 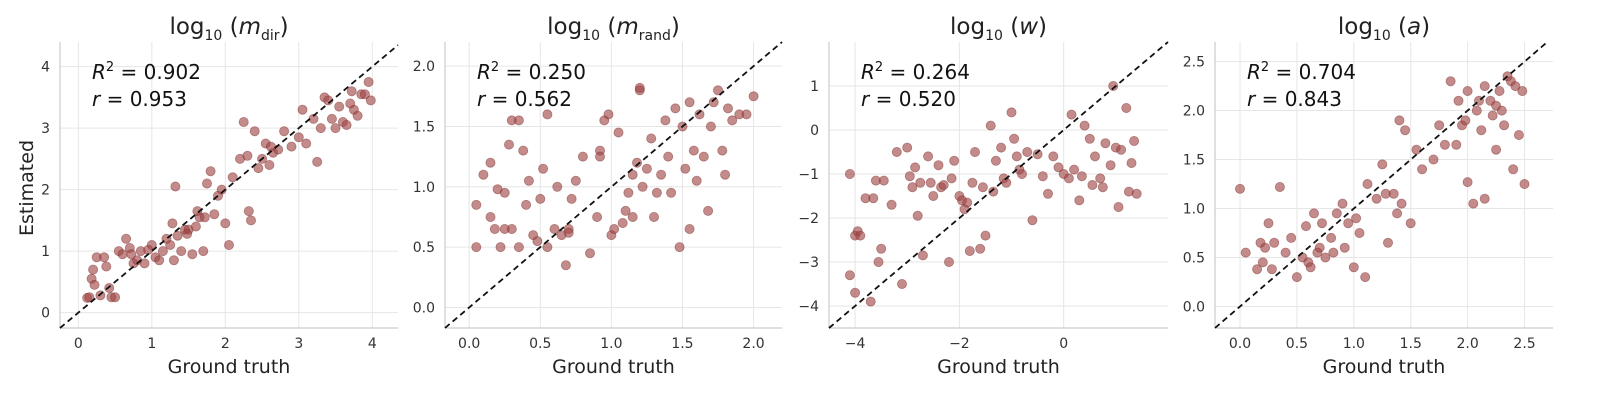 What do you see at coordinates (45, 68) in the screenshot?
I see `y-tick-label: 4` at bounding box center [45, 68].